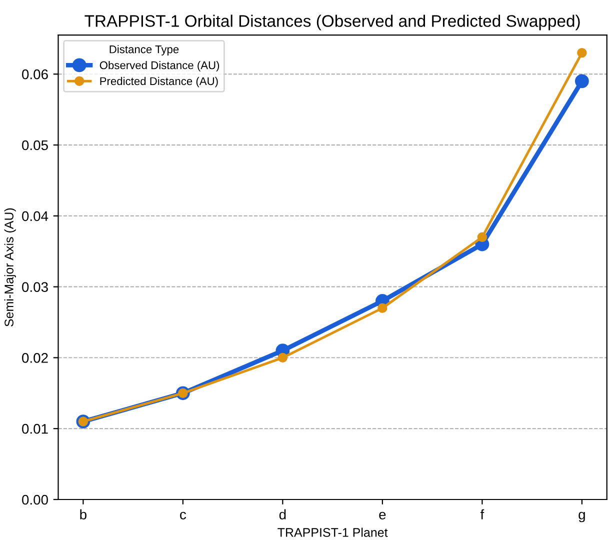  Describe the element at coordinates (183, 516) in the screenshot. I see `x-tick-label: c` at that location.